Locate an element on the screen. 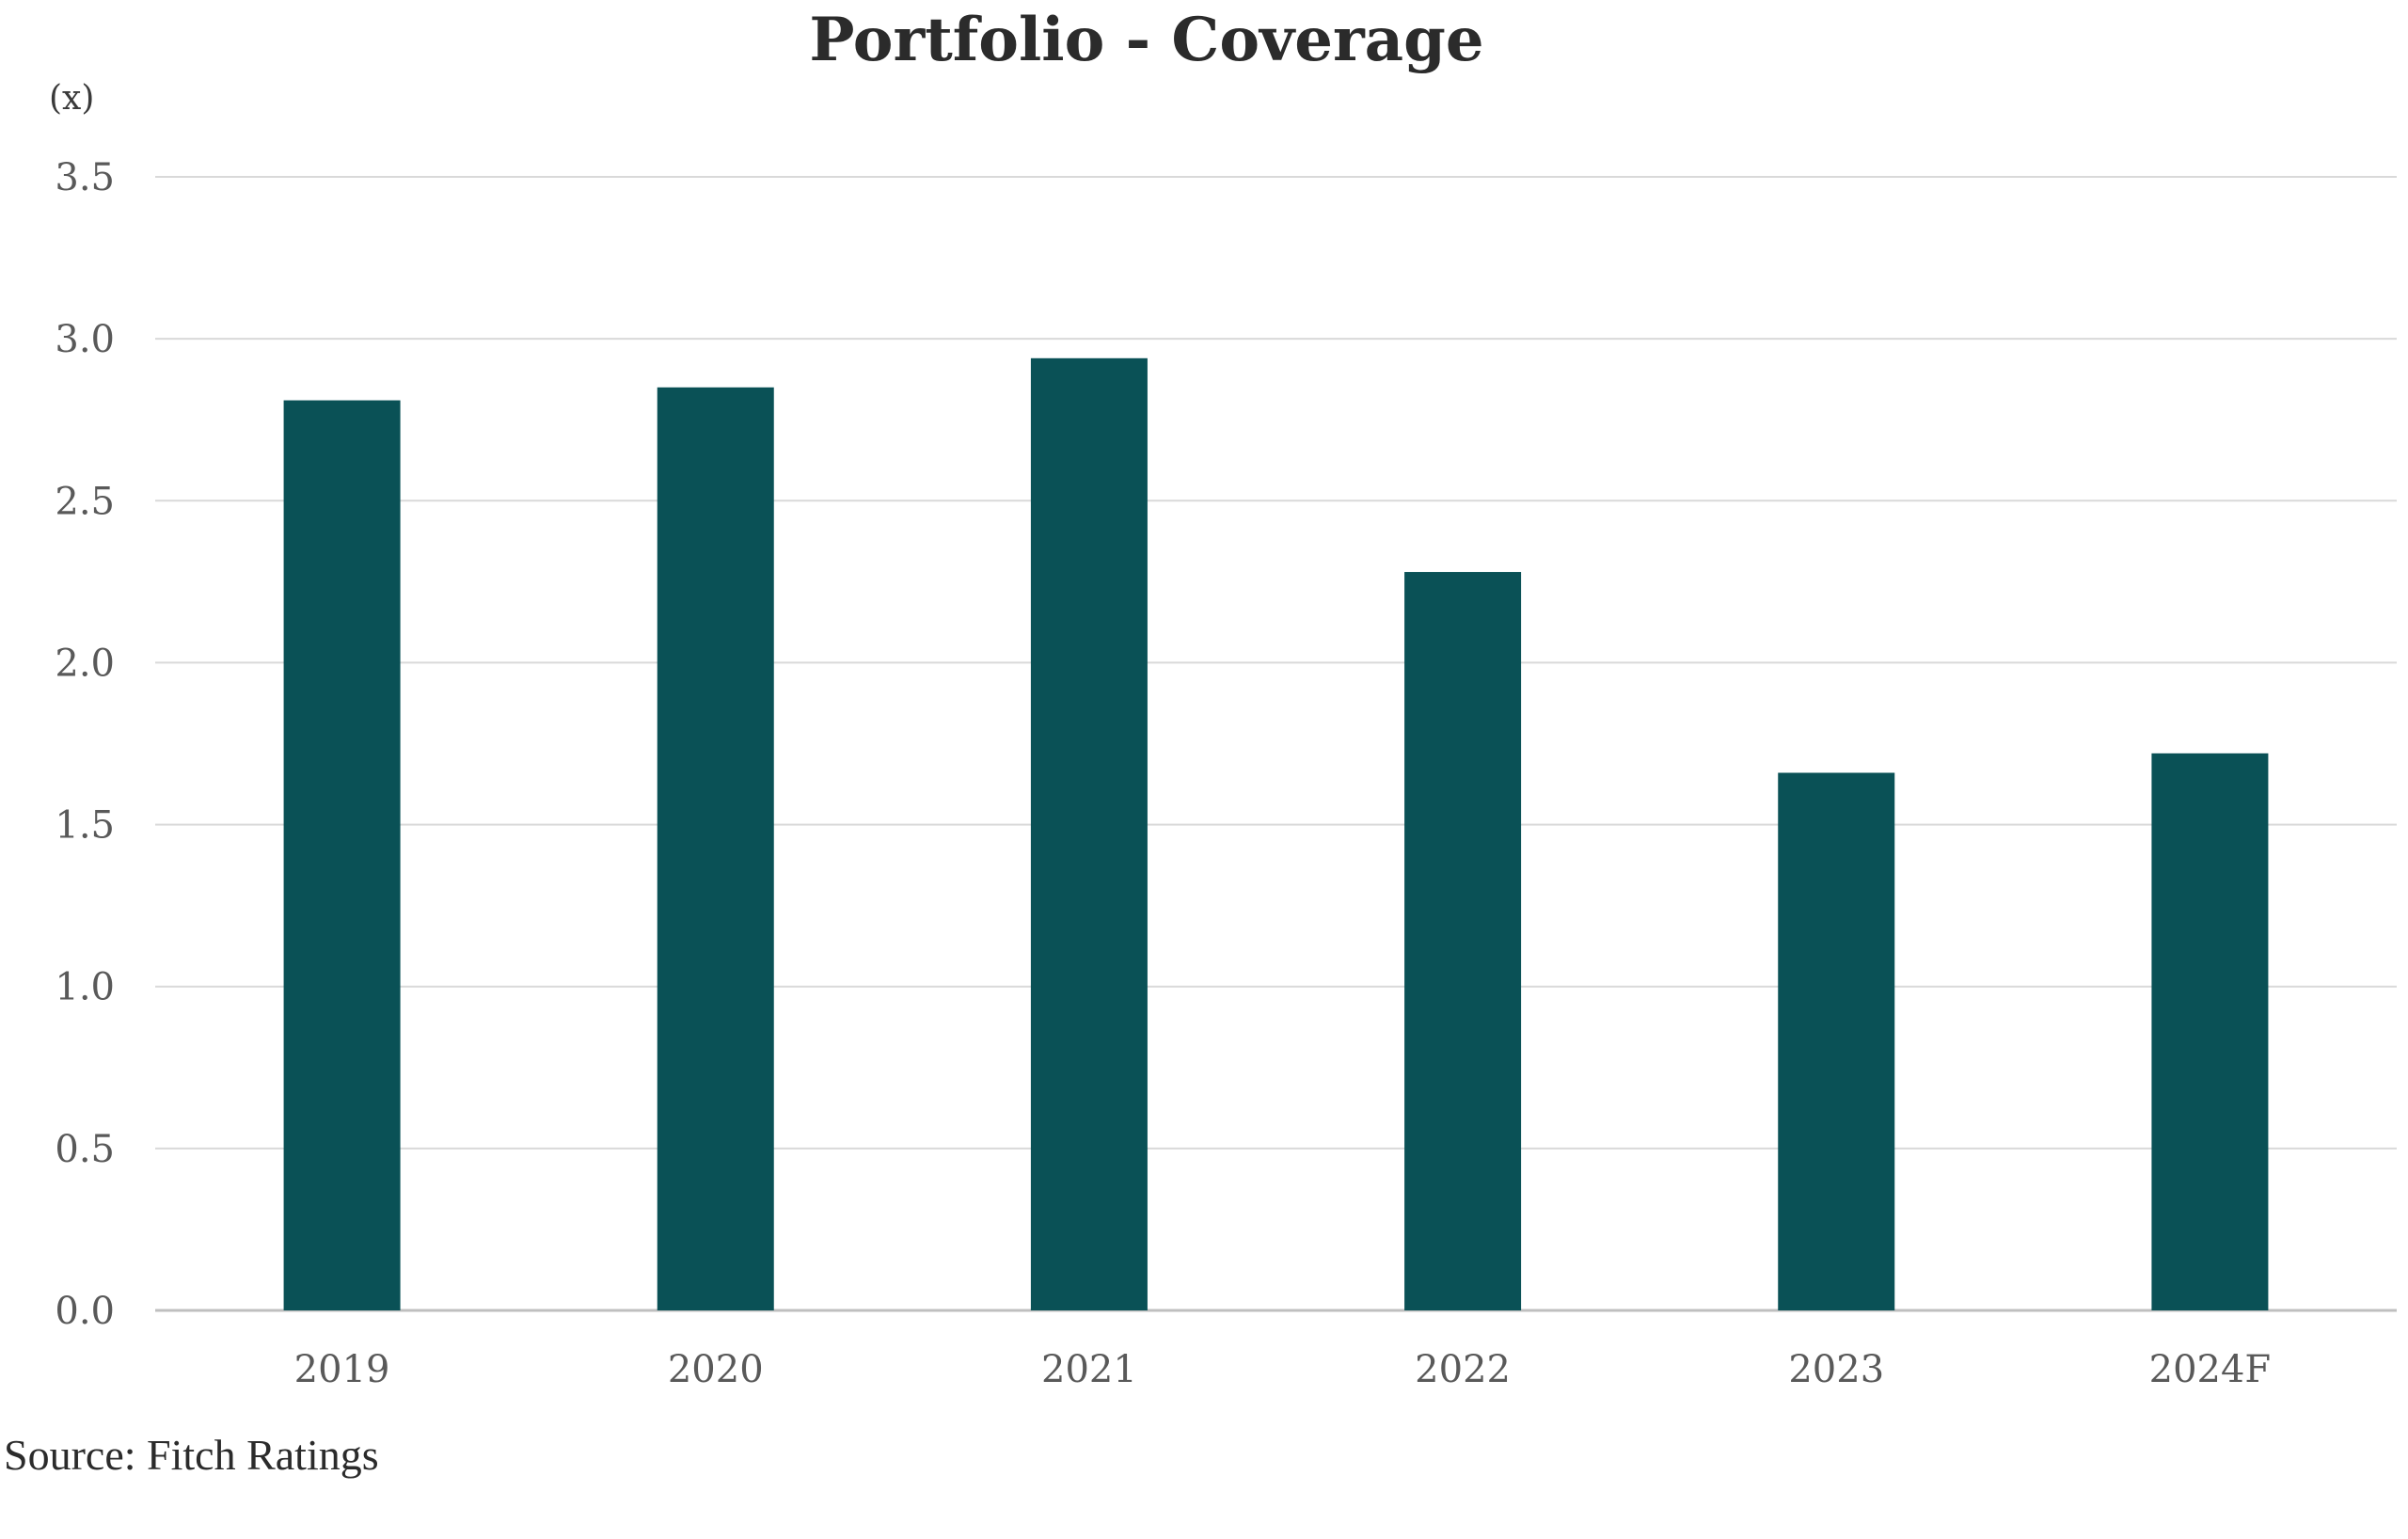 This screenshot has width=2408, height=1539. y-tick-label: 0.5 is located at coordinates (85, 1149).